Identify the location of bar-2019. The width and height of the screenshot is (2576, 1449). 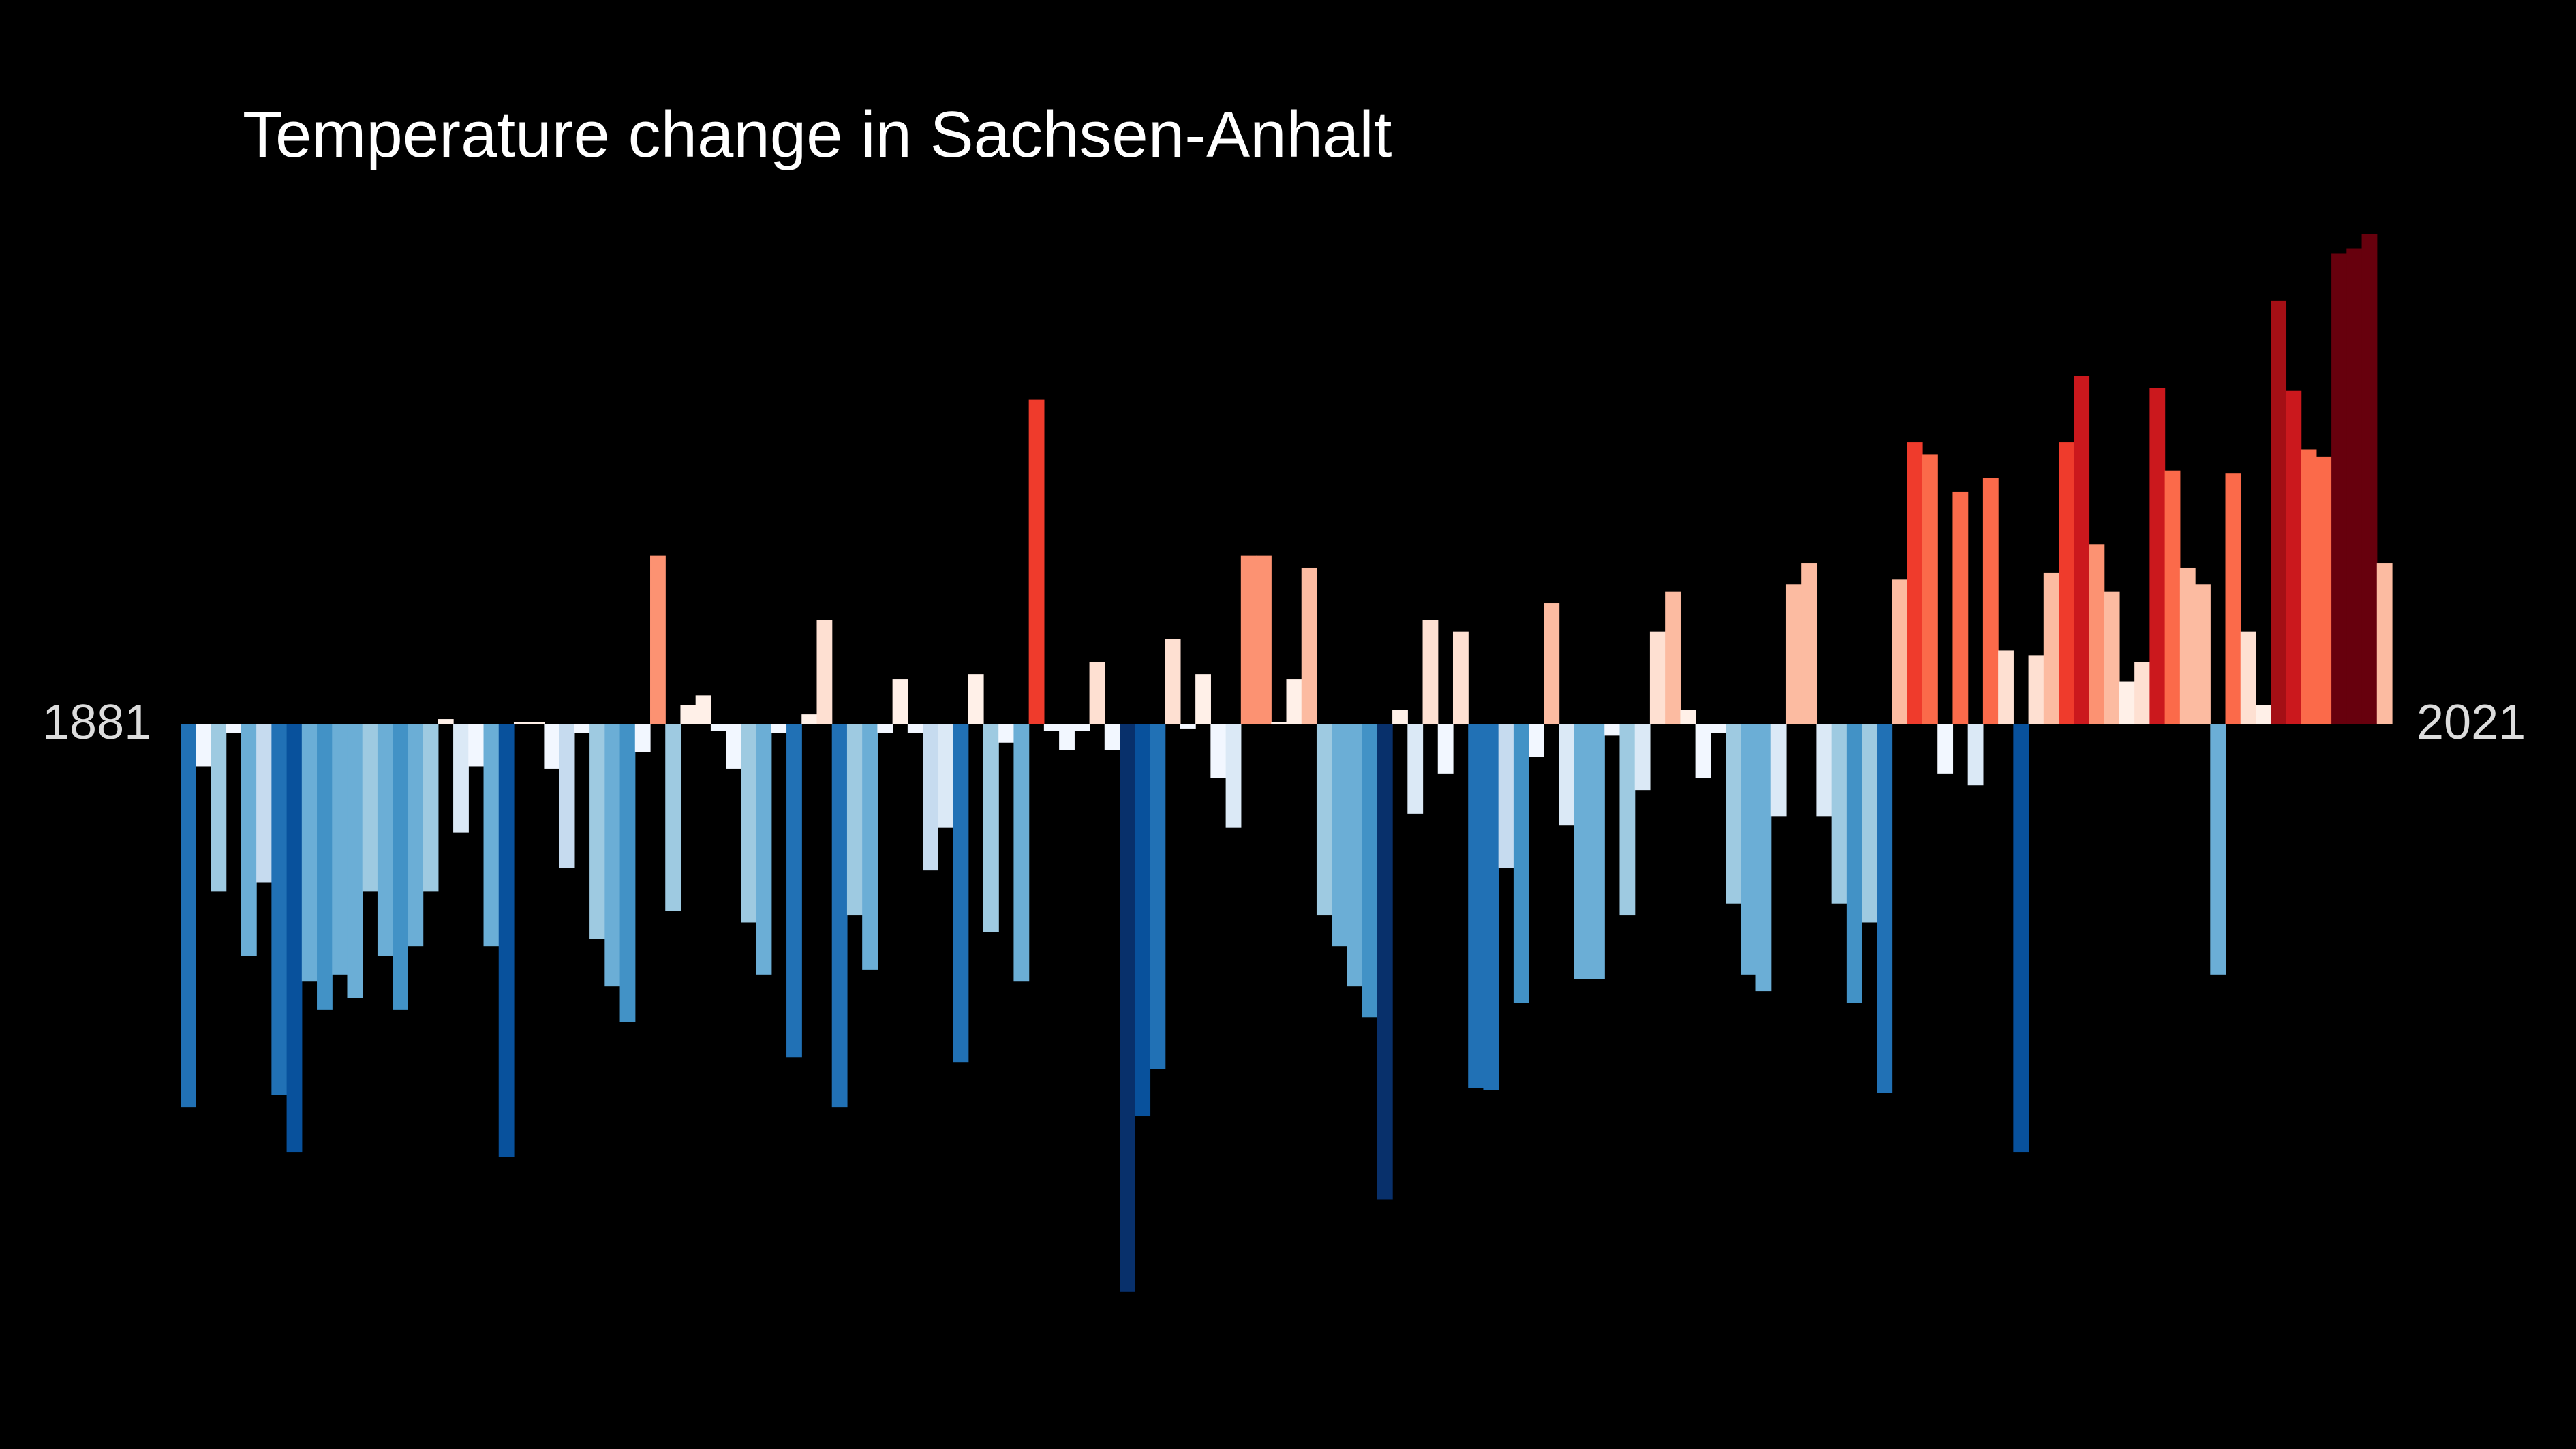
(2279, 512).